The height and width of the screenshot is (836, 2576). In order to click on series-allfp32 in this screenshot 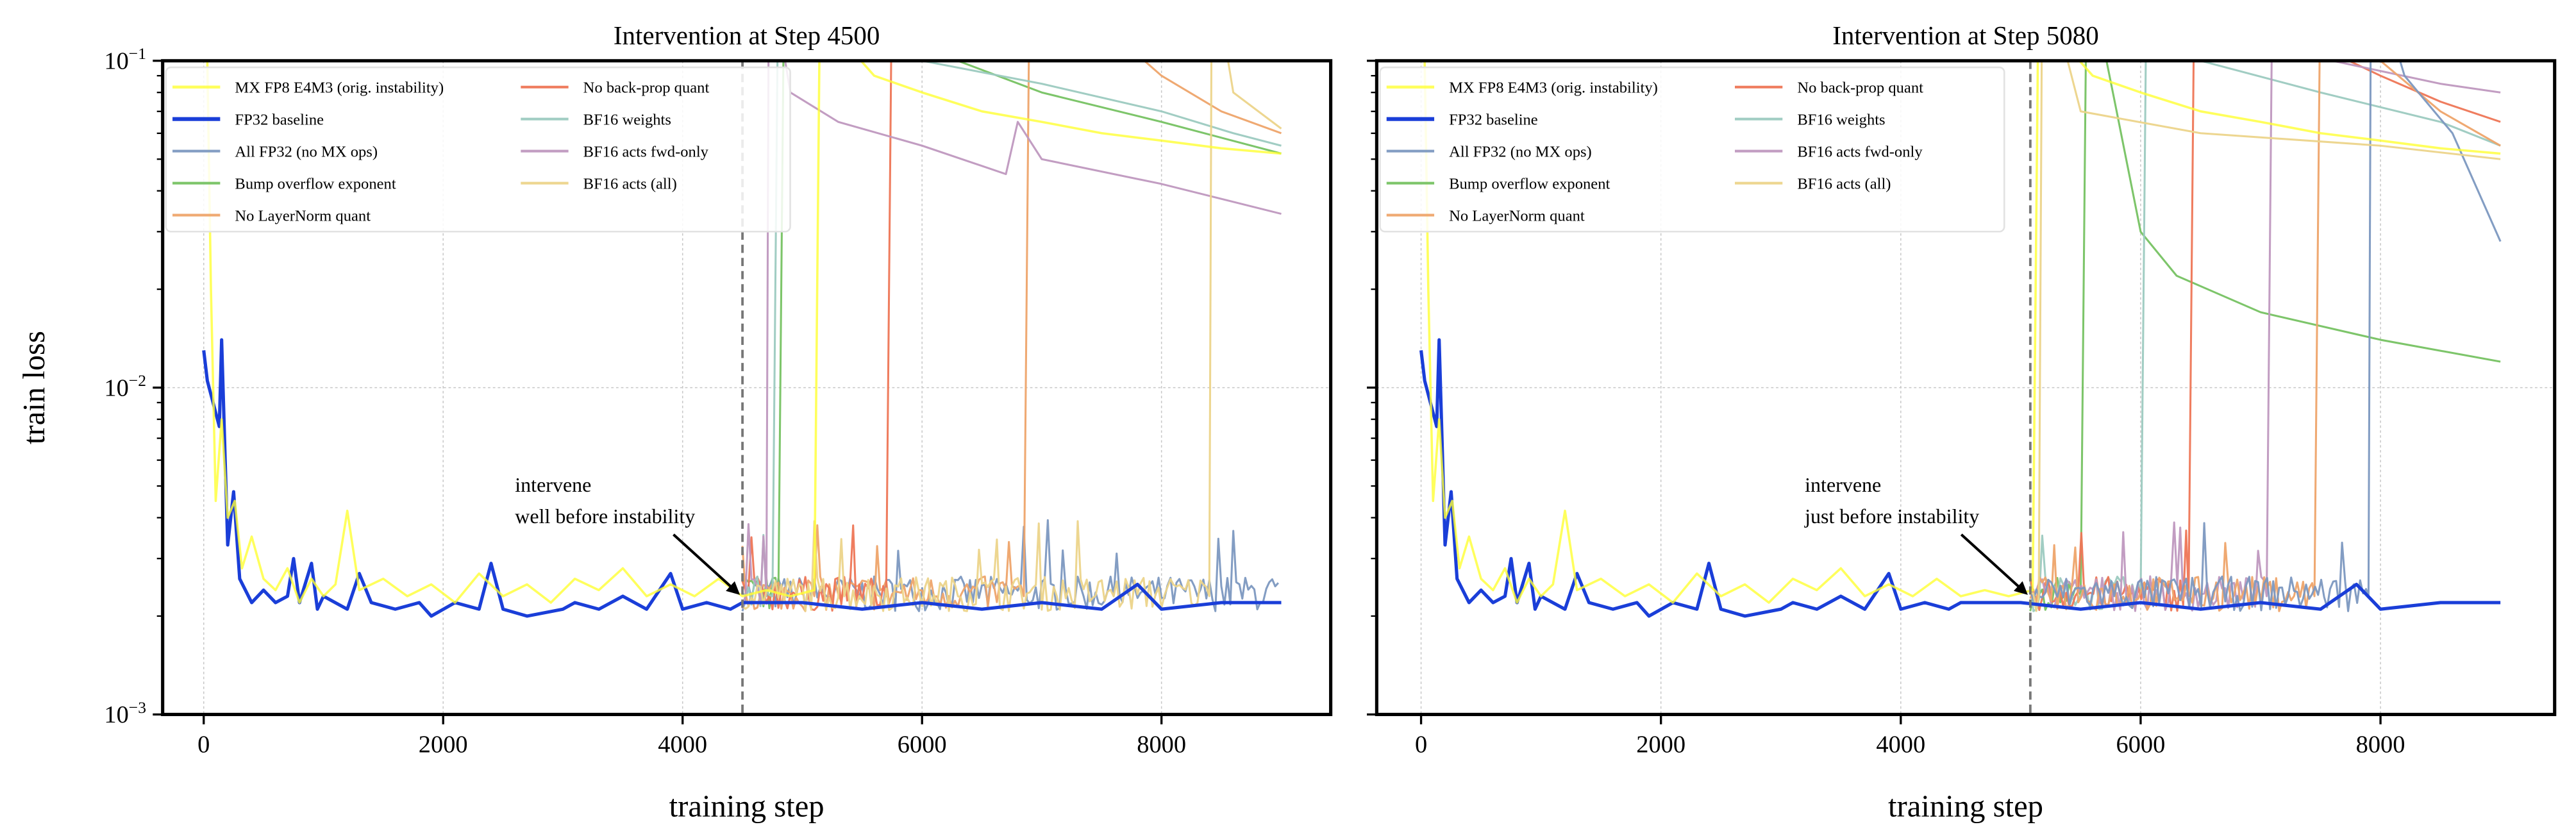, I will do `click(2265, 336)`.